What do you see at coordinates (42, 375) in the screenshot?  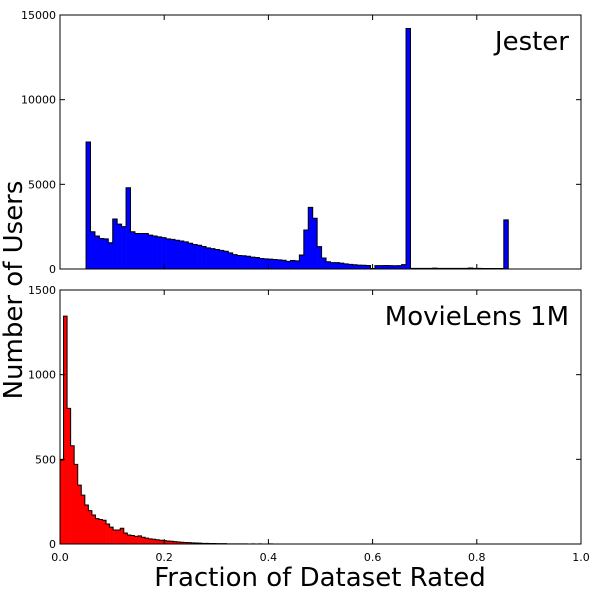 I see `y-tick-label: 1000` at bounding box center [42, 375].